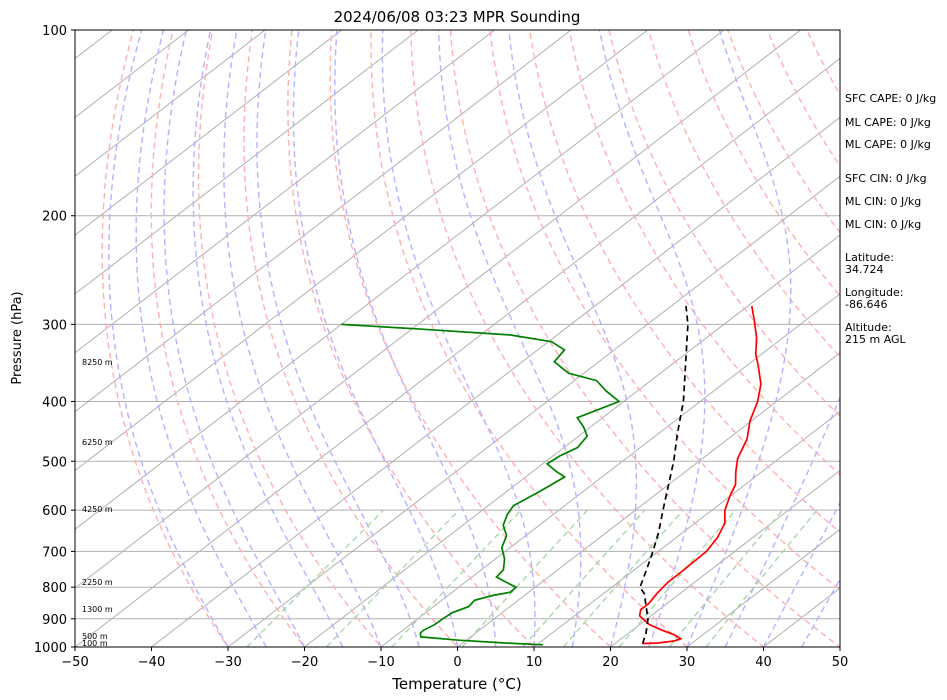 This screenshot has width=947, height=700. Describe the element at coordinates (54, 402) in the screenshot. I see `y-tick-label: 400` at that location.